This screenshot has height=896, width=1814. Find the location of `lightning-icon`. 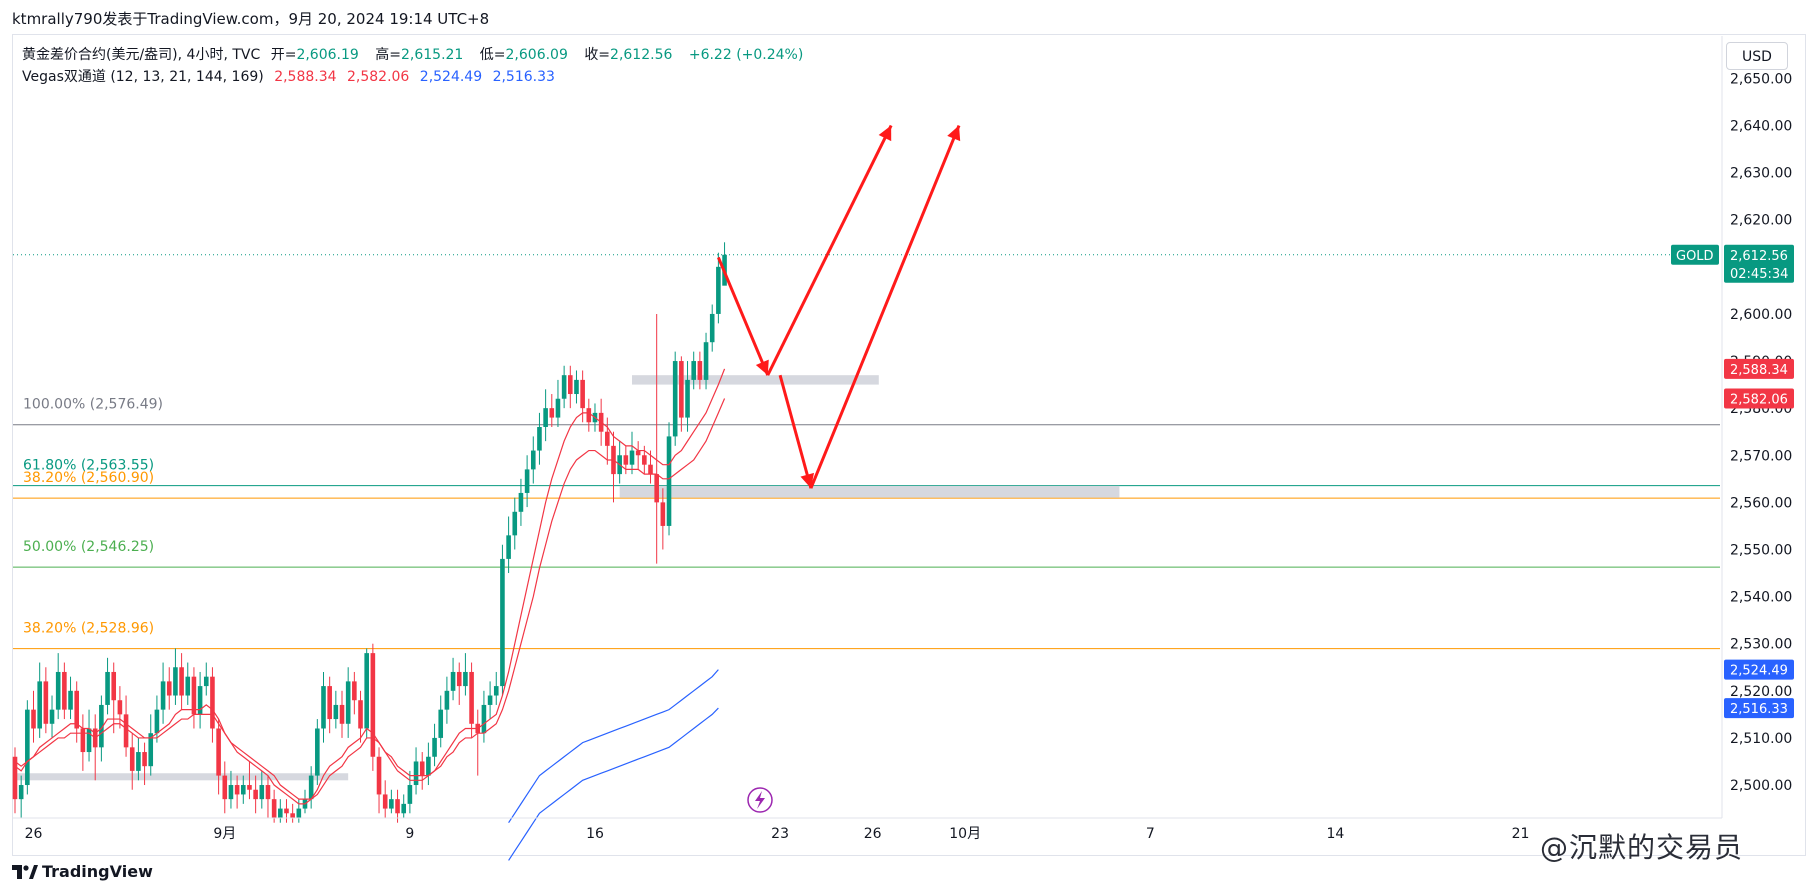

lightning-icon is located at coordinates (760, 800).